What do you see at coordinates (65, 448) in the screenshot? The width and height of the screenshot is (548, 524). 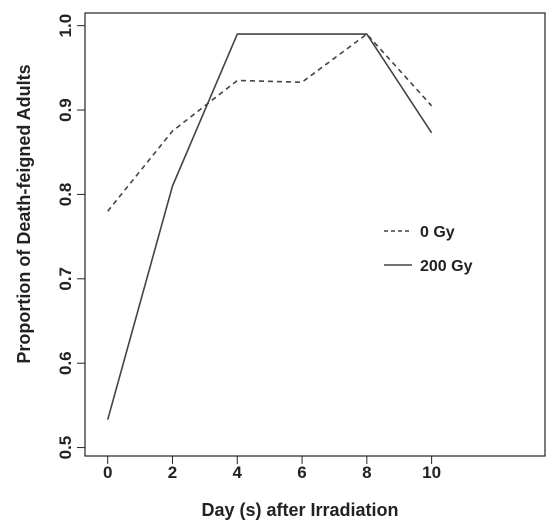 I see `y-tick-label: 0.5` at bounding box center [65, 448].